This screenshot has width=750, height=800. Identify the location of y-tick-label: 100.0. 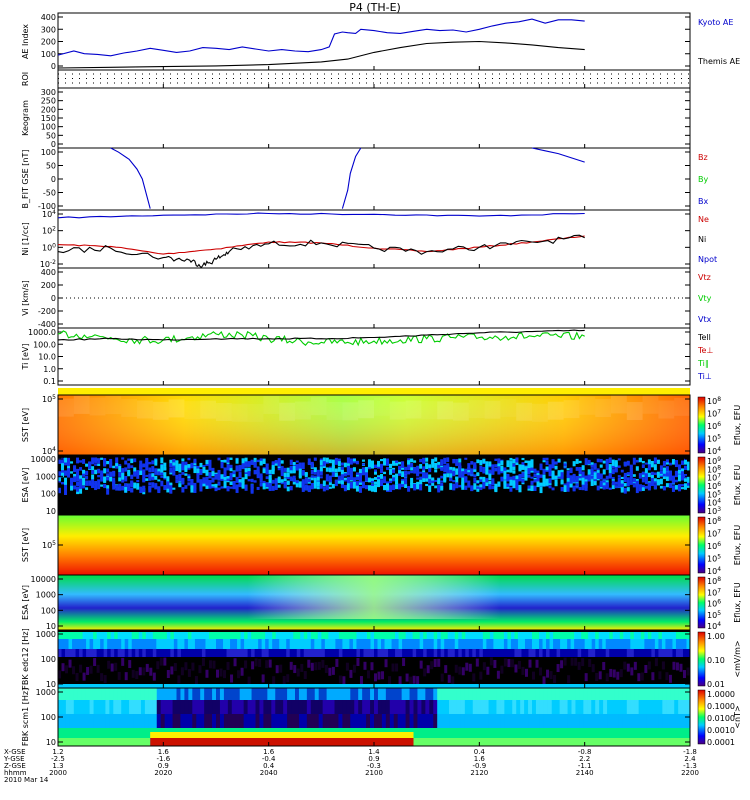
(44, 344).